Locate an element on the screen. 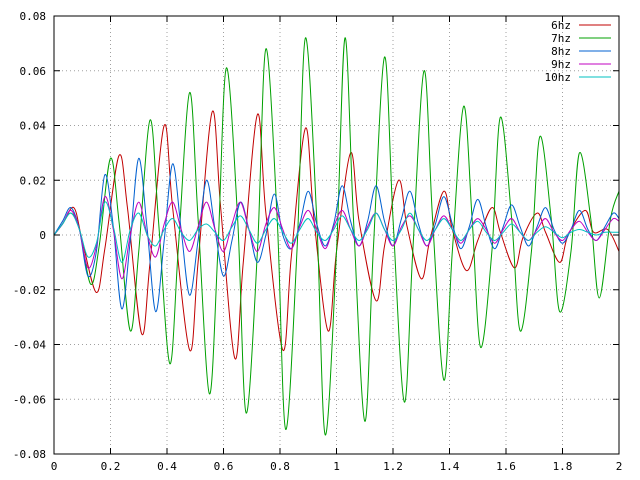 This screenshot has width=640, height=480. legend-label: 9hz is located at coordinates (561, 64).